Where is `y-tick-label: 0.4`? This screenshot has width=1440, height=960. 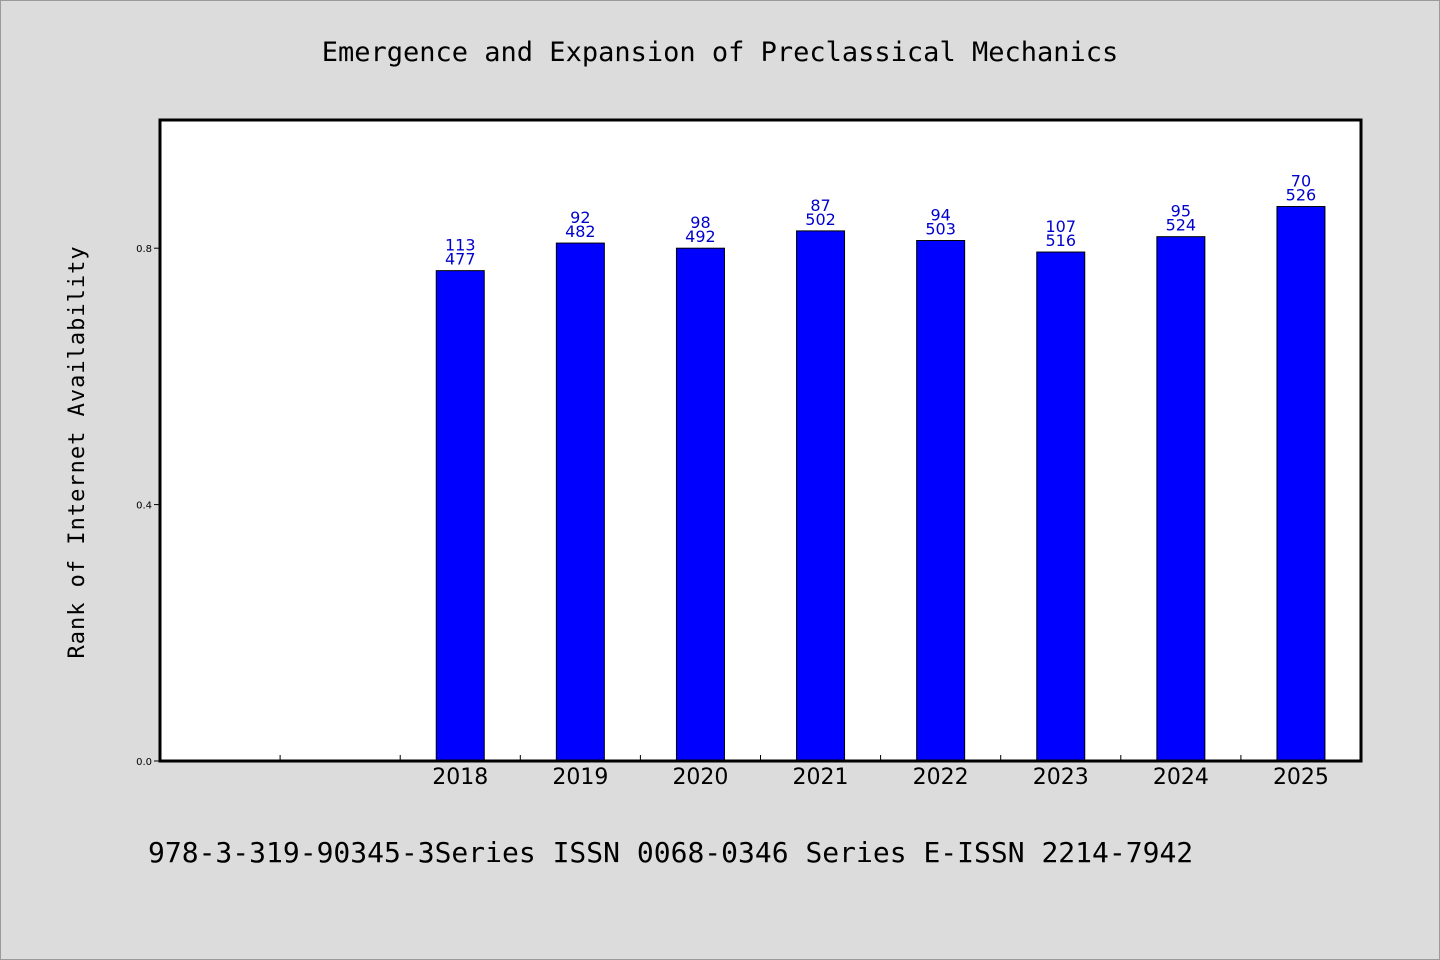 y-tick-label: 0.4 is located at coordinates (144, 506).